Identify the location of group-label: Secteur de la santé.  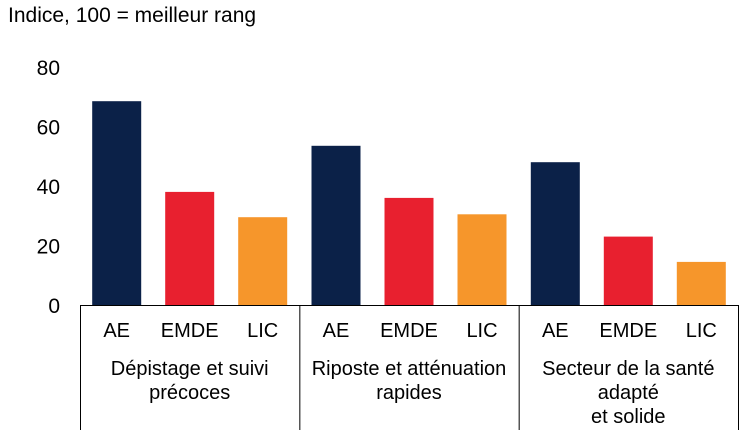
(628, 369).